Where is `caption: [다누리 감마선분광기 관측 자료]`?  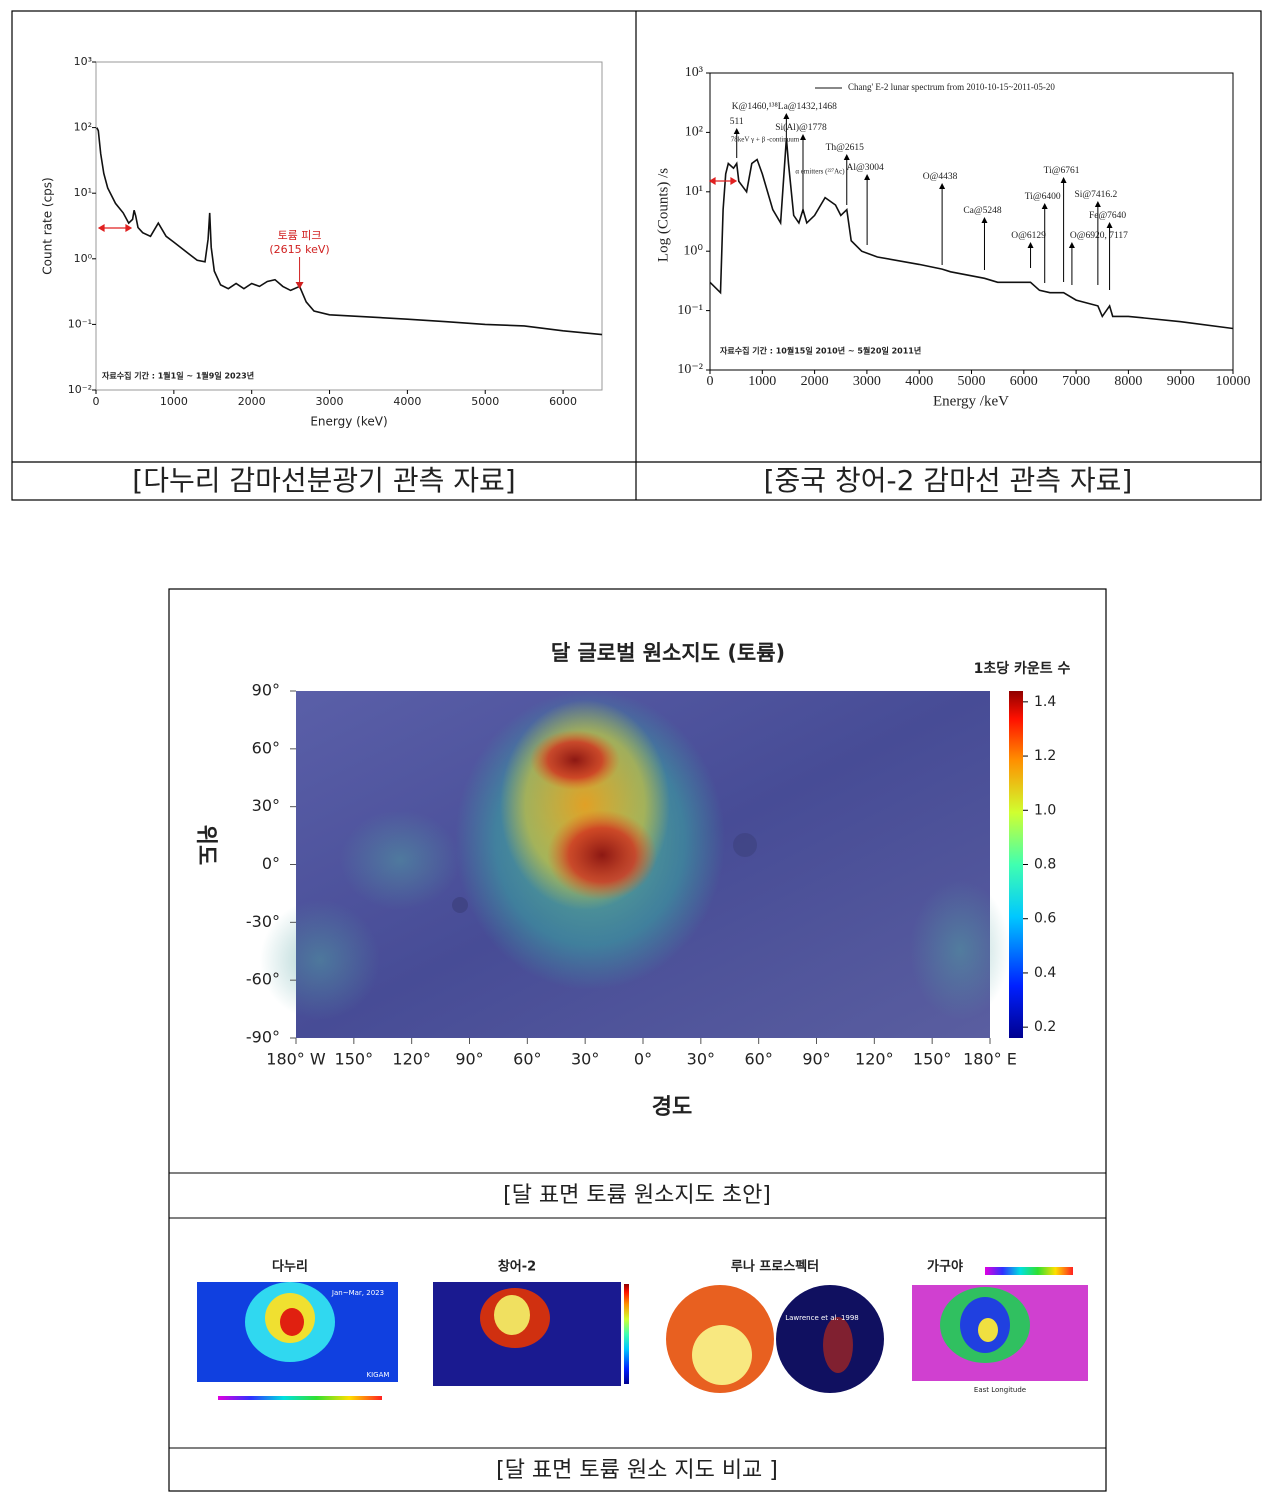
caption: [다누리 감마선분광기 관측 자료] is located at coordinates (323, 480).